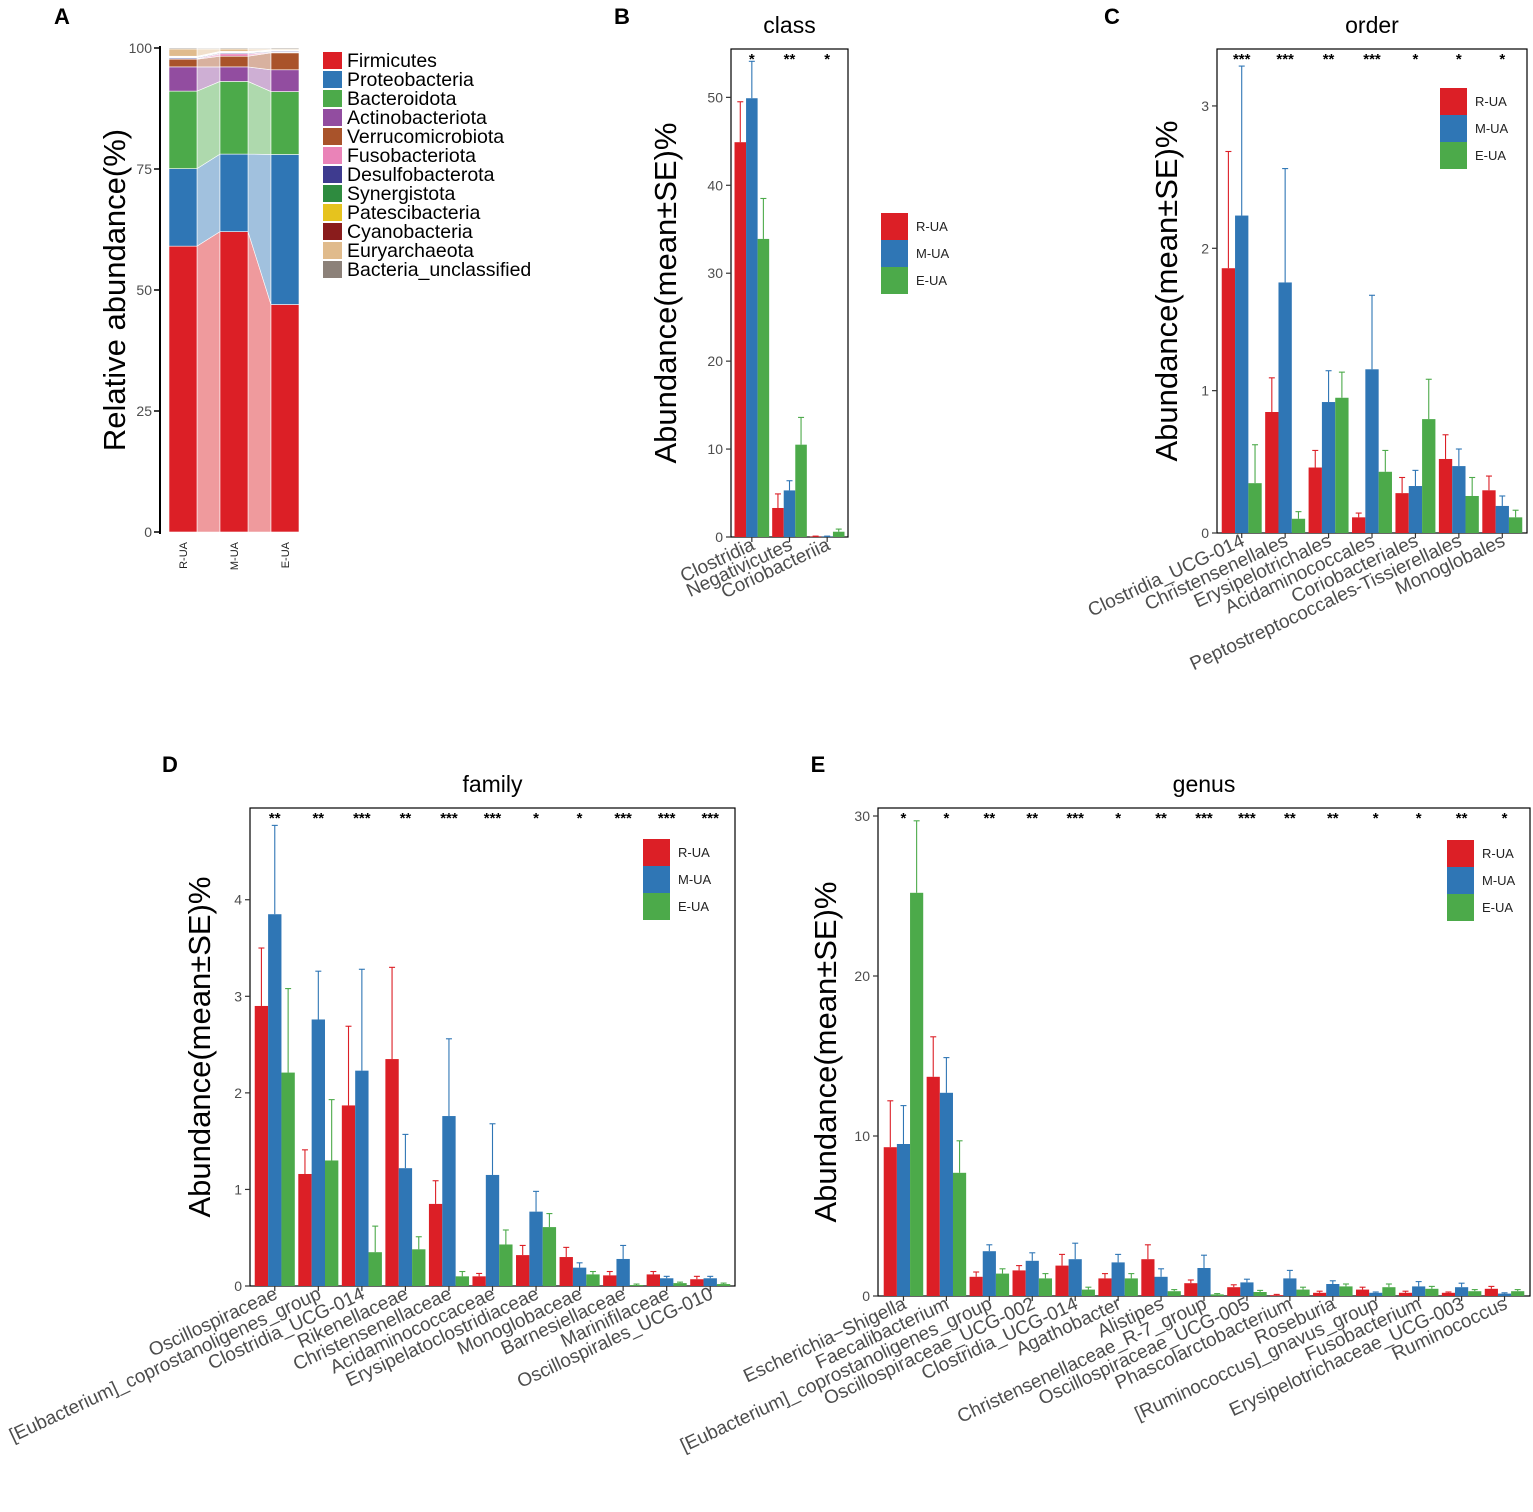 Image resolution: width=1533 pixels, height=1512 pixels. I want to click on bar-m-ua-faecalibacterium, so click(946, 1194).